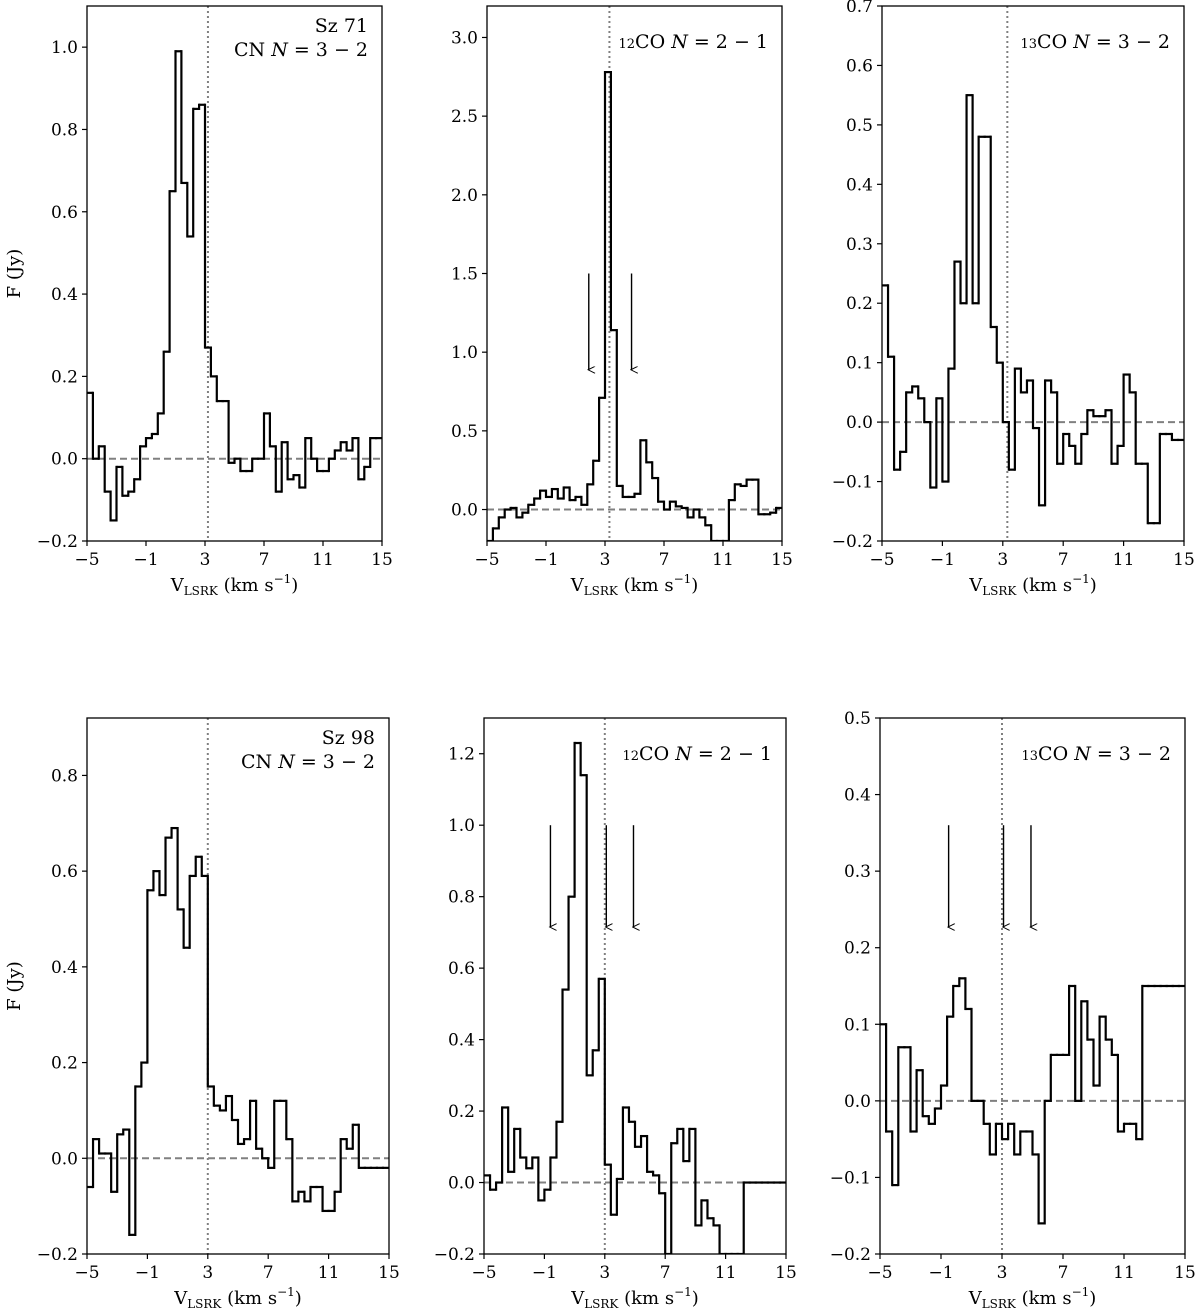  Describe the element at coordinates (464, 275) in the screenshot. I see `y-tick-label: 1.5` at that location.